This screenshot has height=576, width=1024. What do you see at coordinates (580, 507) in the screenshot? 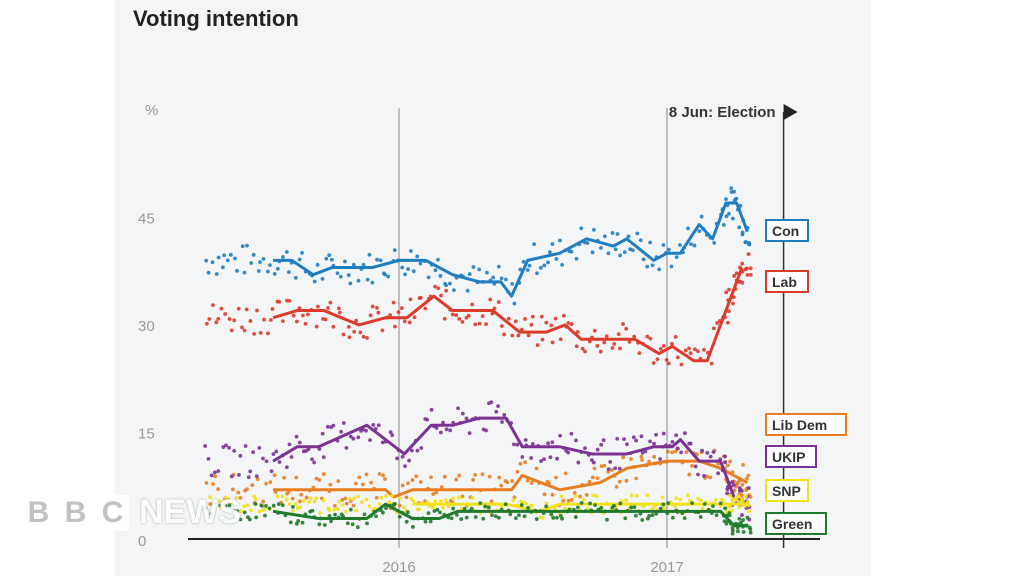
I see `trend-line` at bounding box center [580, 507].